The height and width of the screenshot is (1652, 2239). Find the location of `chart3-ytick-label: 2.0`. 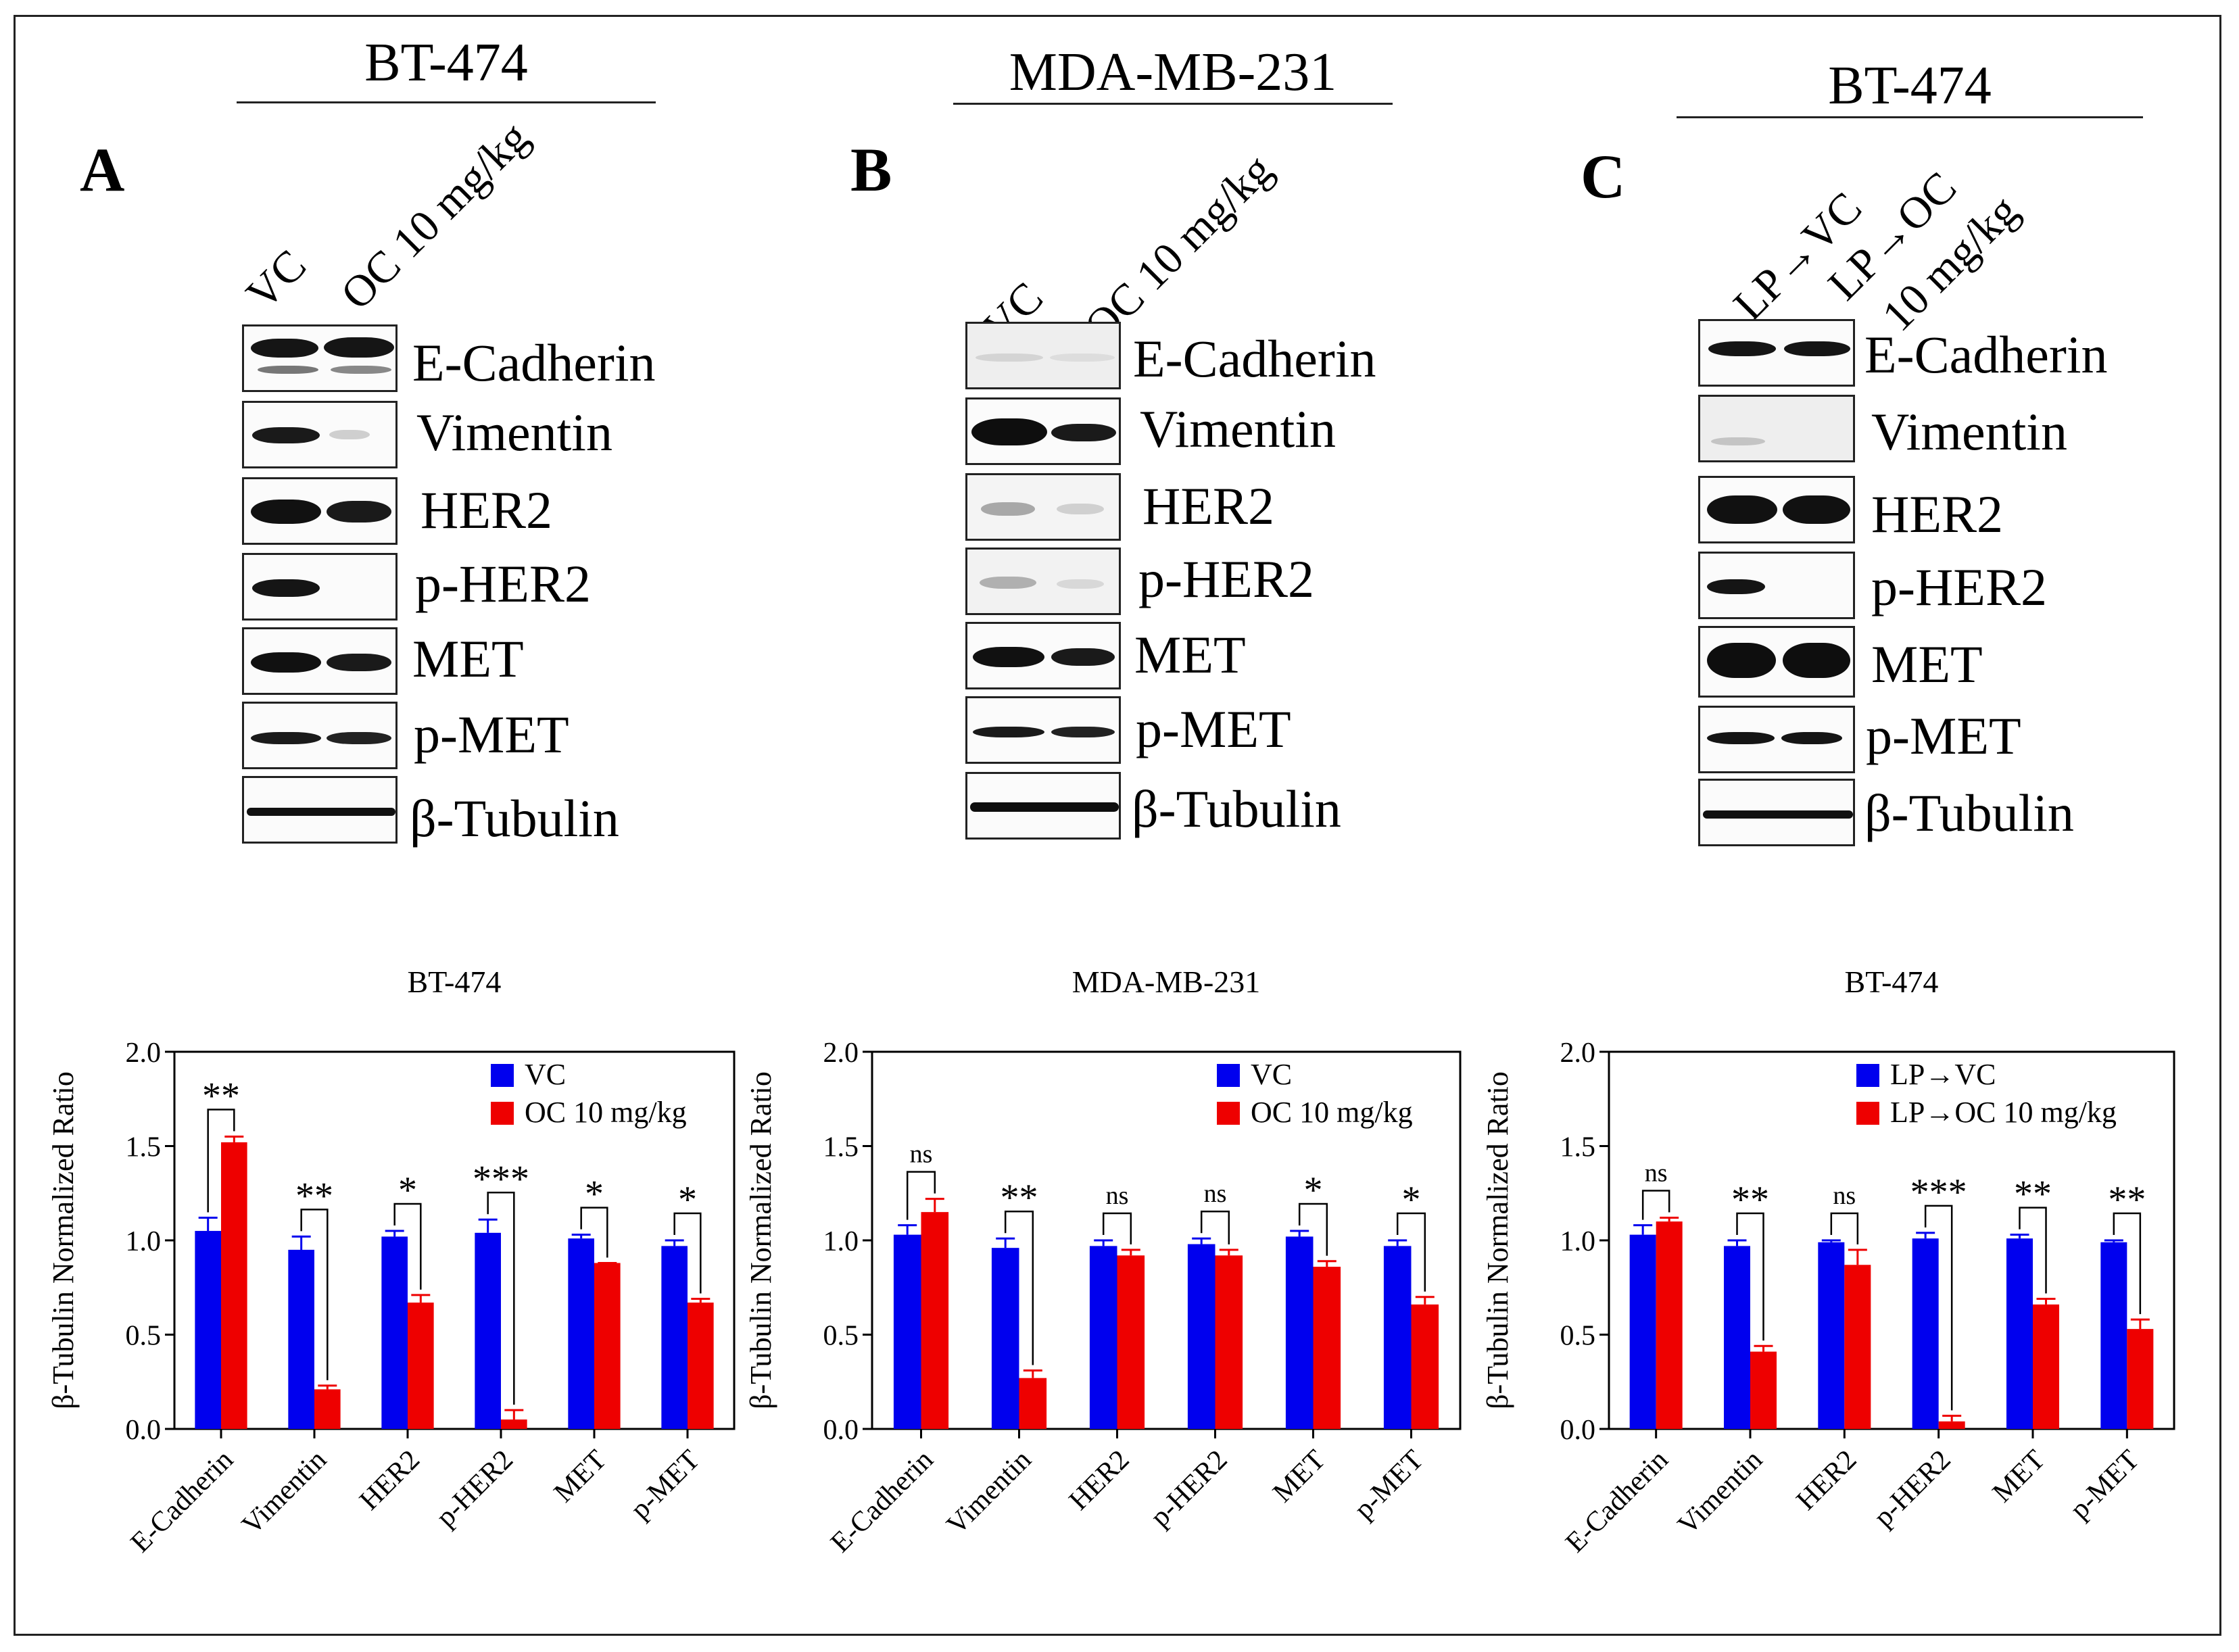

chart3-ytick-label: 2.0 is located at coordinates (1578, 1053).